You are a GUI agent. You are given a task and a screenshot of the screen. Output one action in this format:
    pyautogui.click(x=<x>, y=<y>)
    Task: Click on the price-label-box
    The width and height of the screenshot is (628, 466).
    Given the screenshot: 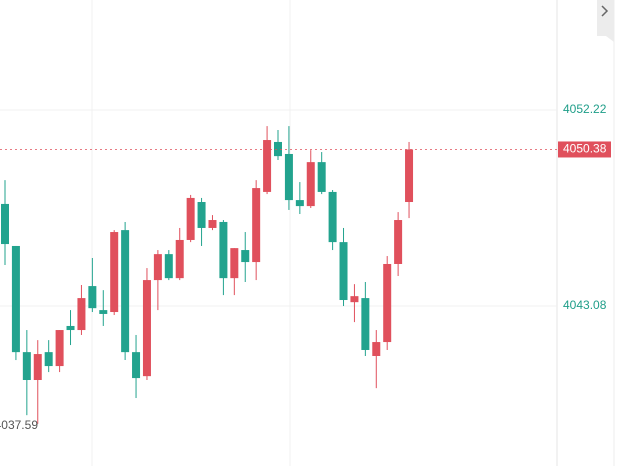 What is the action you would take?
    pyautogui.click(x=584, y=149)
    